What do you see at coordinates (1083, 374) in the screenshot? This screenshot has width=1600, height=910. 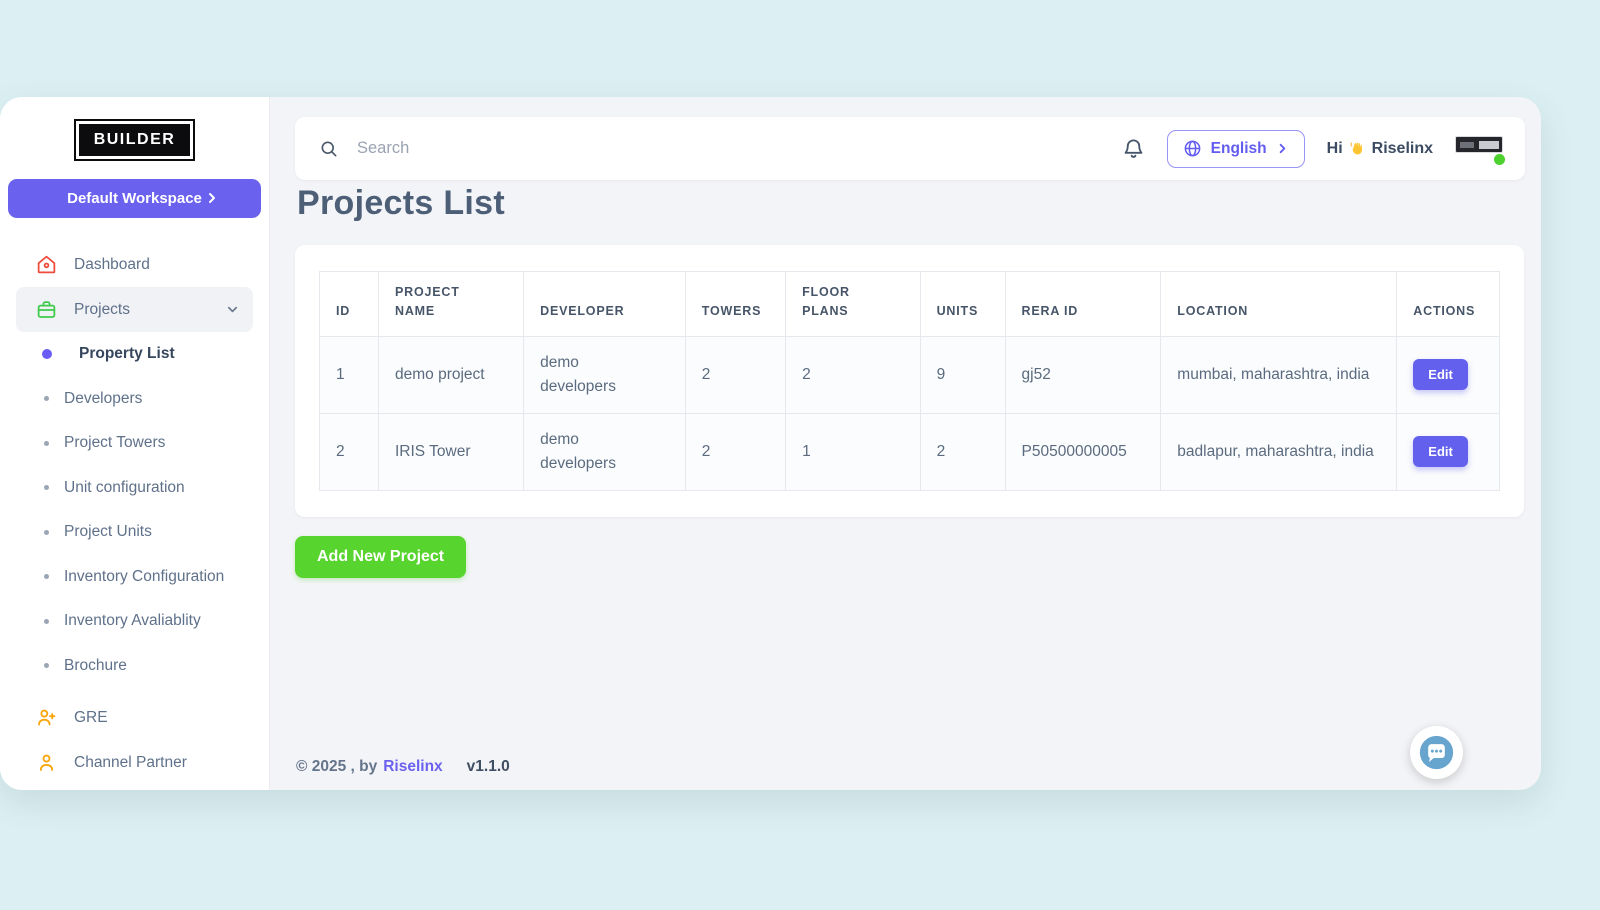 I see `cell-rera-id: gj52` at bounding box center [1083, 374].